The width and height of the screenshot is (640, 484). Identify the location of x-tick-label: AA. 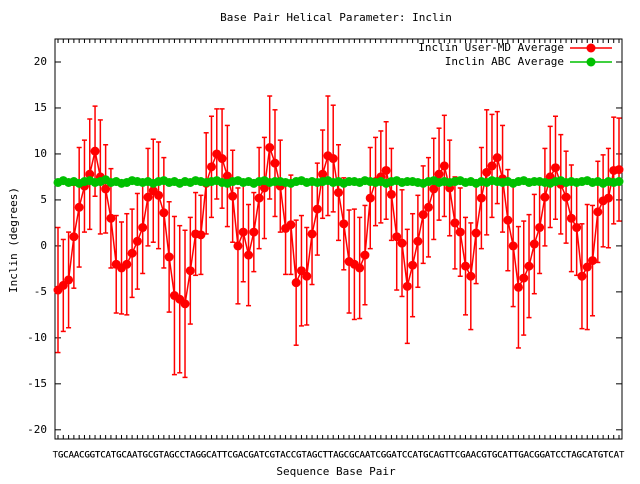
(73, 456).